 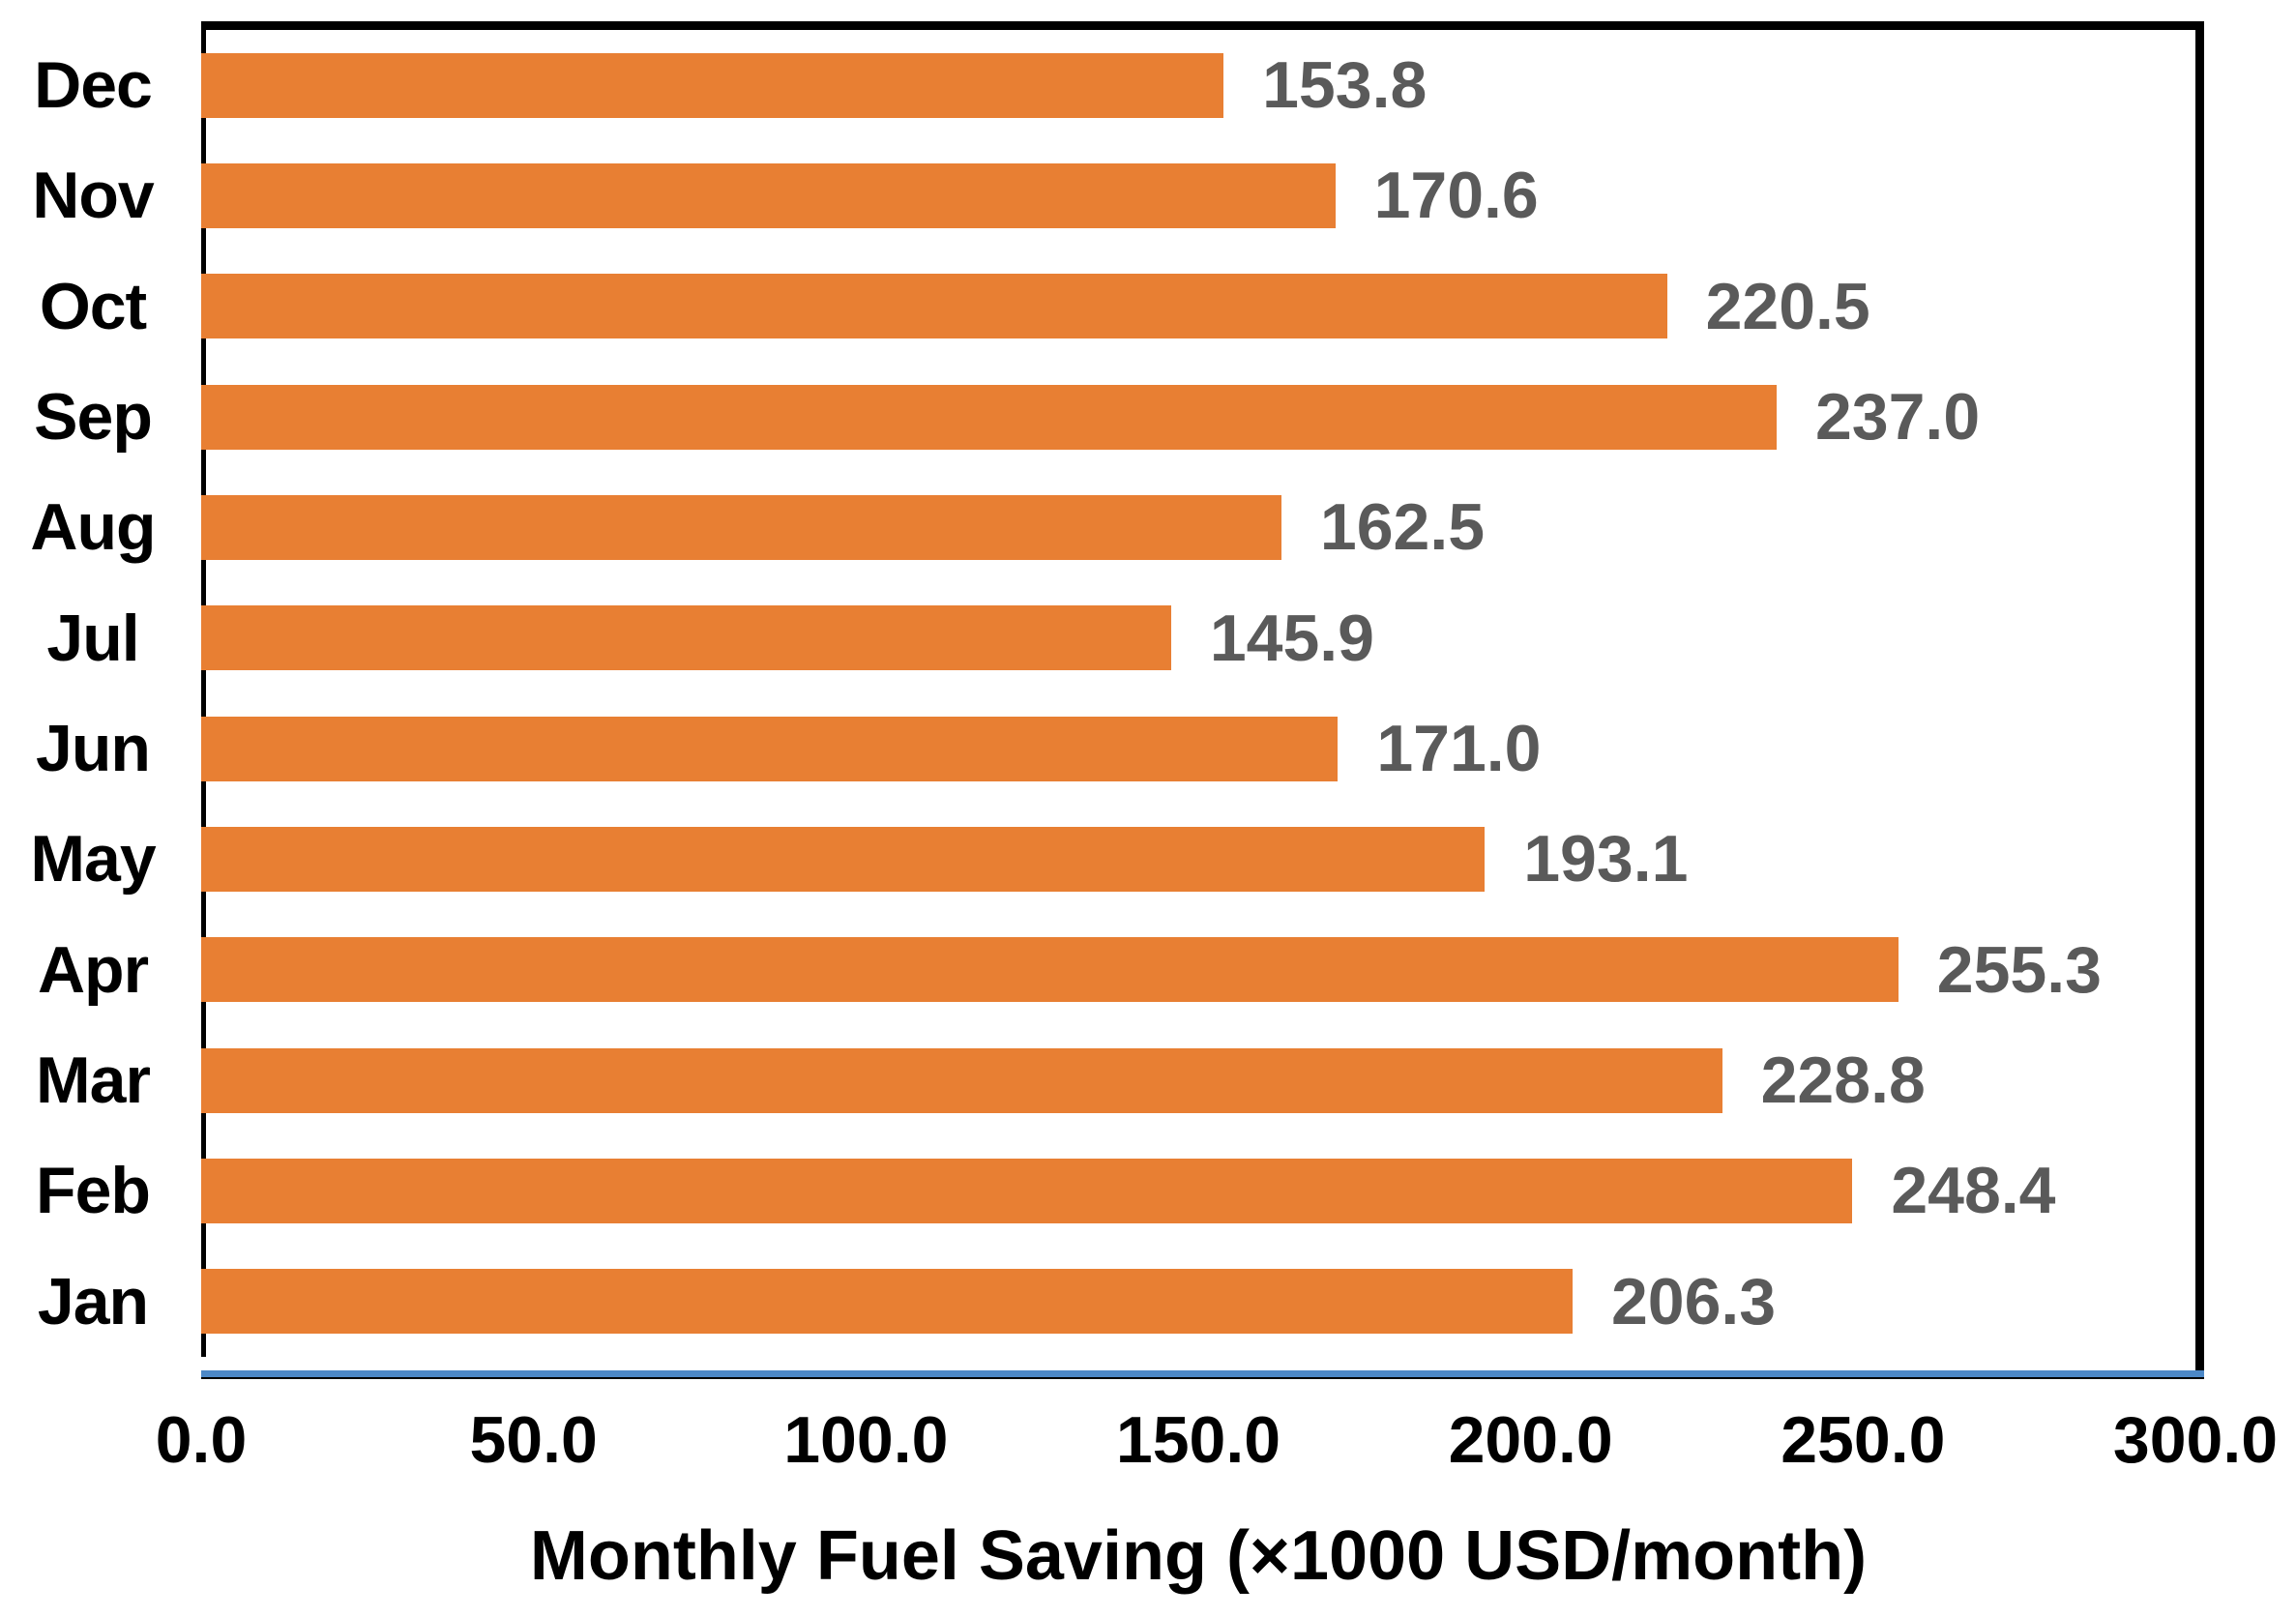 What do you see at coordinates (533, 1440) in the screenshot?
I see `x-tick-50: 50.0` at bounding box center [533, 1440].